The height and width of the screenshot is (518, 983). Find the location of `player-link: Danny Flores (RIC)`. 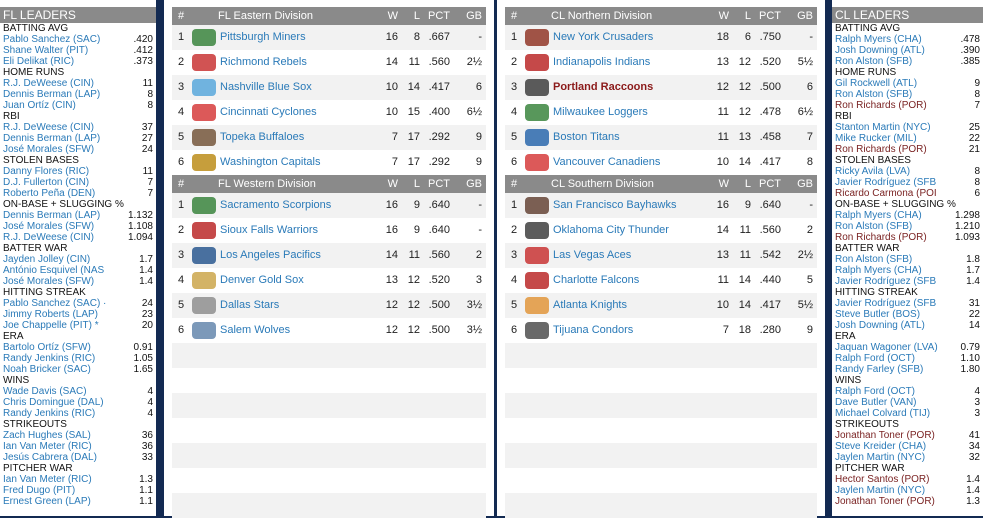

player-link: Danny Flores (RIC) is located at coordinates (46, 171).